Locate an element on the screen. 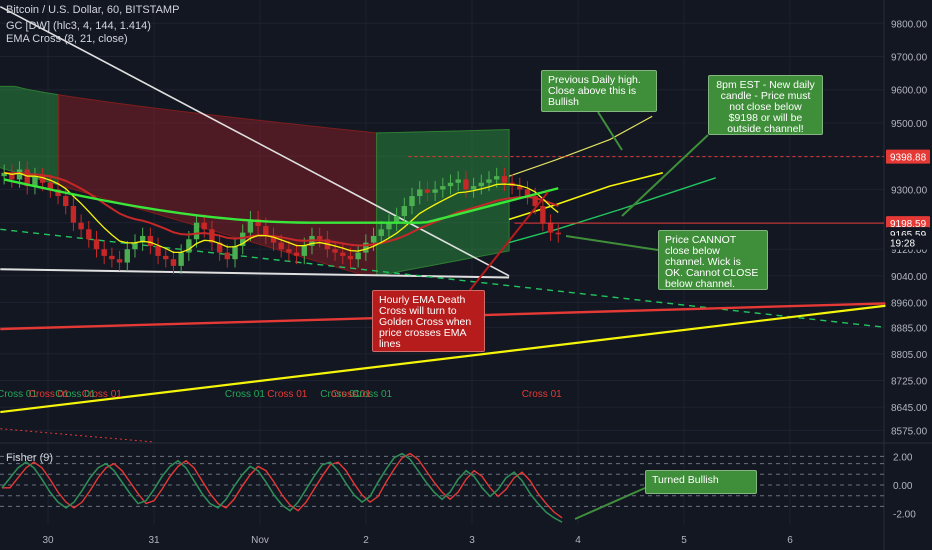 This screenshot has width=932, height=550. time-tick-label: 4 is located at coordinates (578, 540).